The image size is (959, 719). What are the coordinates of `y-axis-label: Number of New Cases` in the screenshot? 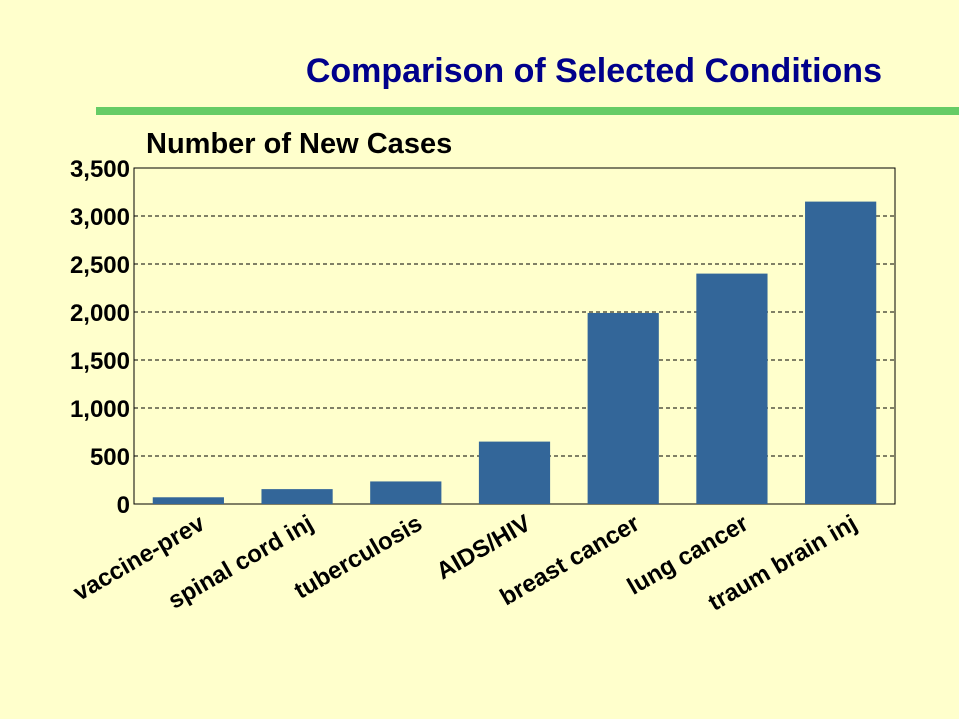 It's located at (299, 144).